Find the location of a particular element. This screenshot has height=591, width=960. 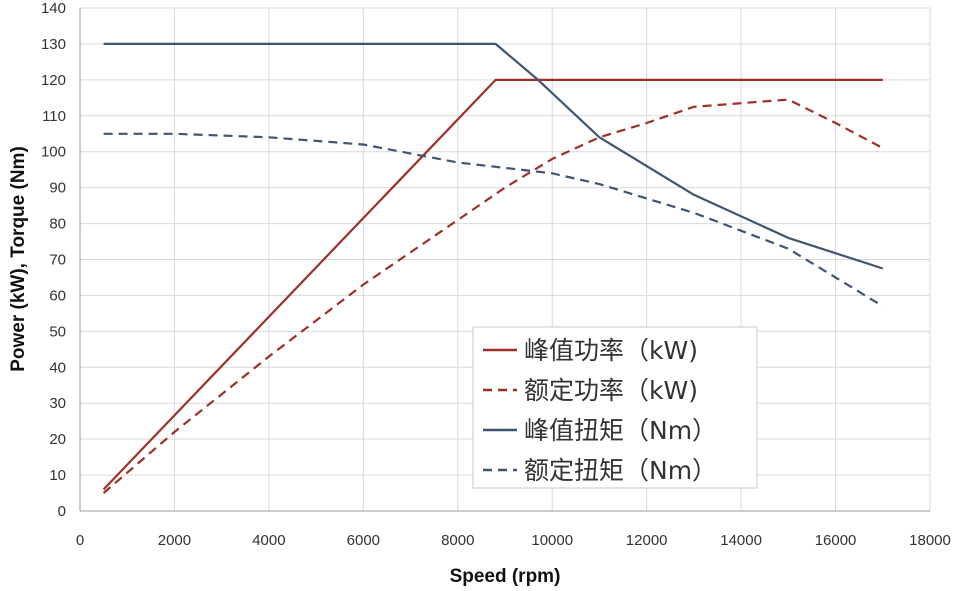

y-axis-ticks: 0 10 20 30 40 50 60 70 80 90 100 110 120 130 140 is located at coordinates (53, 260).